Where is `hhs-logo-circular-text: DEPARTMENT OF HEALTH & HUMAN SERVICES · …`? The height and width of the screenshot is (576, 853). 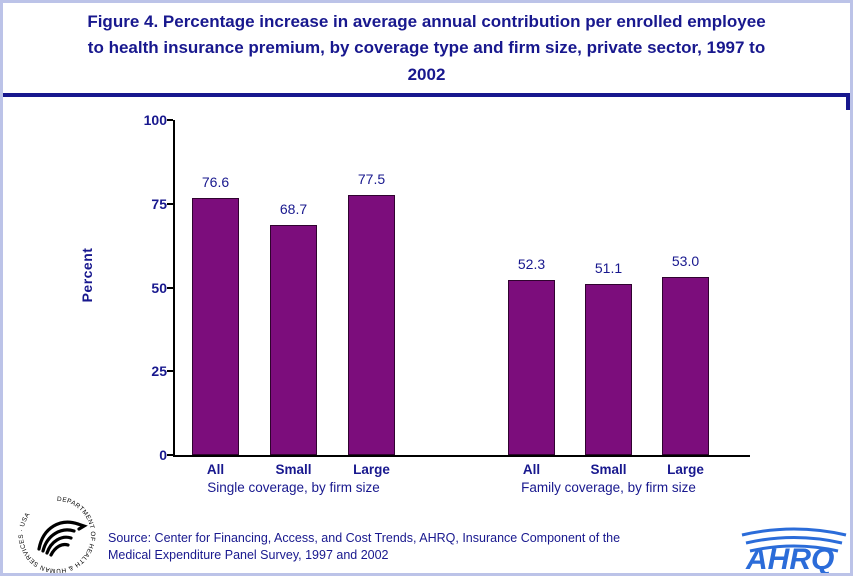
hhs-logo-circular-text: DEPARTMENT OF HEALTH & HUMAN SERVICES · … is located at coordinates (57, 534).